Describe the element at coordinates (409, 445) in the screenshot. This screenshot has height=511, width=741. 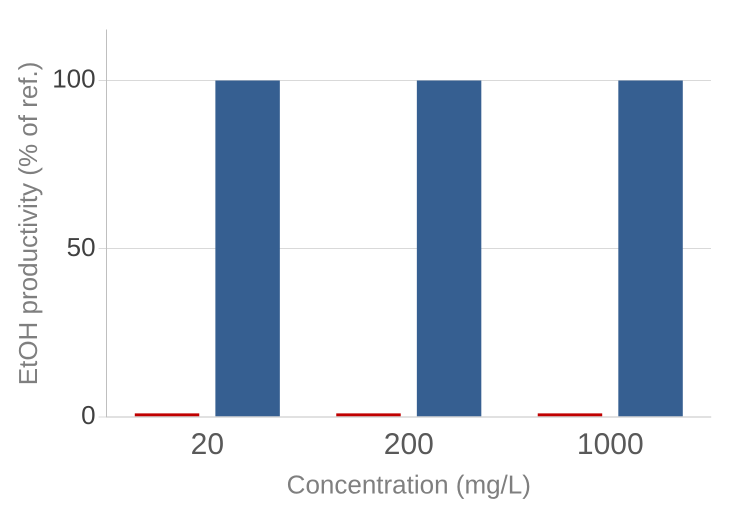
I see `x-tick-label: 200` at that location.